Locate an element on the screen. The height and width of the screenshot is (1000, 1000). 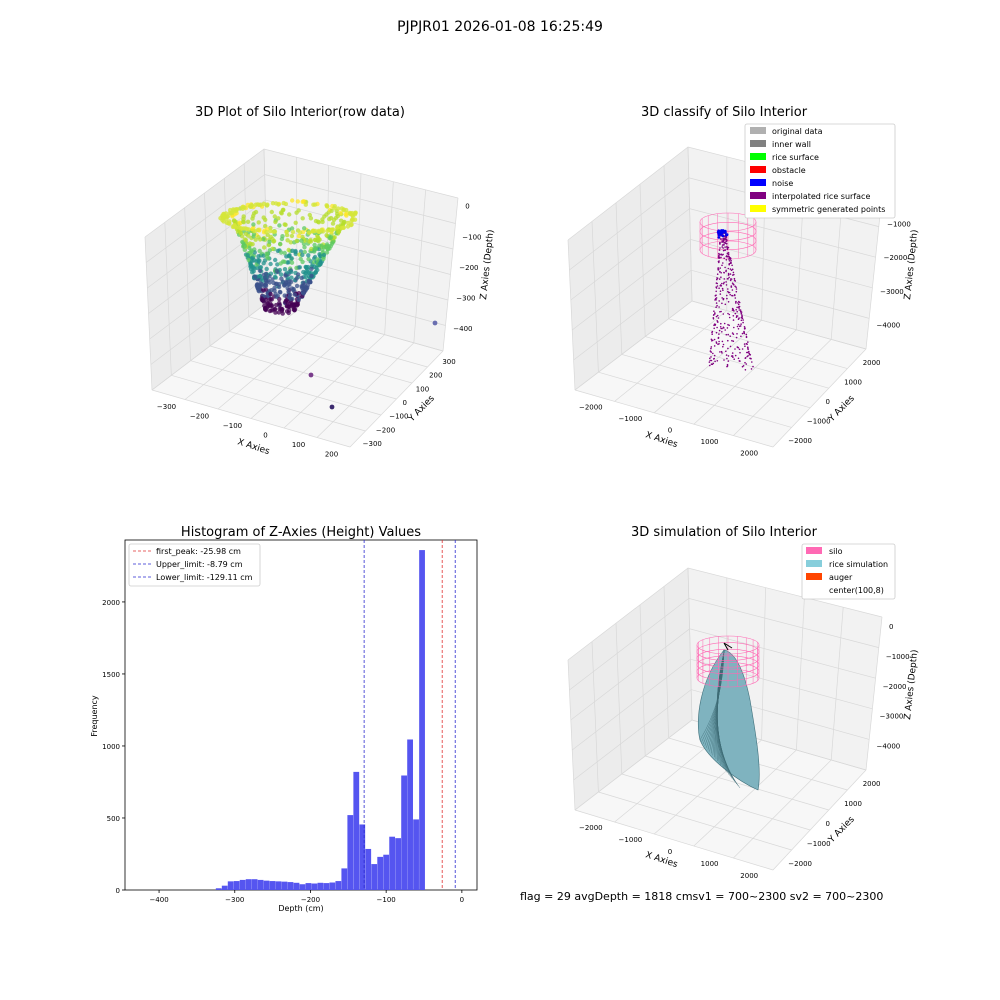
surface-mesh-line is located at coordinates (728, 720).